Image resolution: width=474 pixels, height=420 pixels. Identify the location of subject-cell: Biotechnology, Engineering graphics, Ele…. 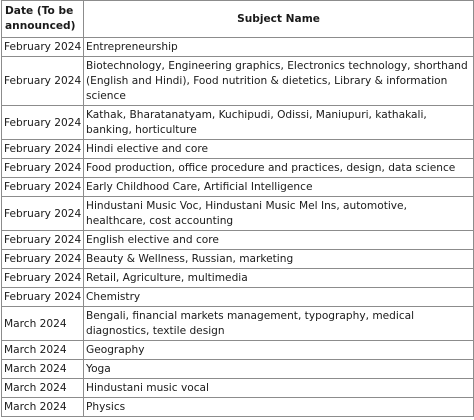
(278, 81).